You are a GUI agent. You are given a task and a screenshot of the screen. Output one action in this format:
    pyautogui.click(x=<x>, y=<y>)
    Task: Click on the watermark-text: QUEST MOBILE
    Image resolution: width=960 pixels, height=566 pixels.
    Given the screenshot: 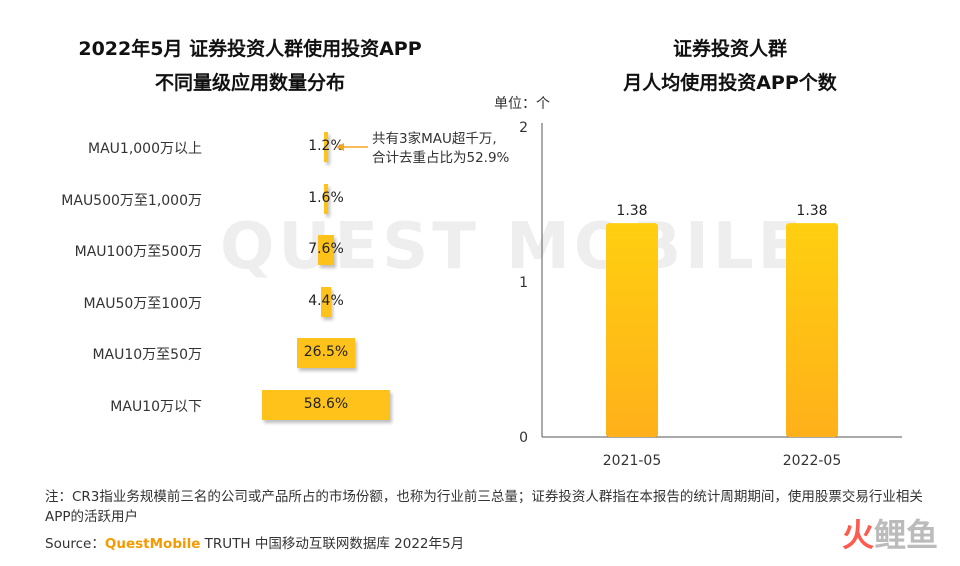 What is the action you would take?
    pyautogui.click(x=513, y=247)
    